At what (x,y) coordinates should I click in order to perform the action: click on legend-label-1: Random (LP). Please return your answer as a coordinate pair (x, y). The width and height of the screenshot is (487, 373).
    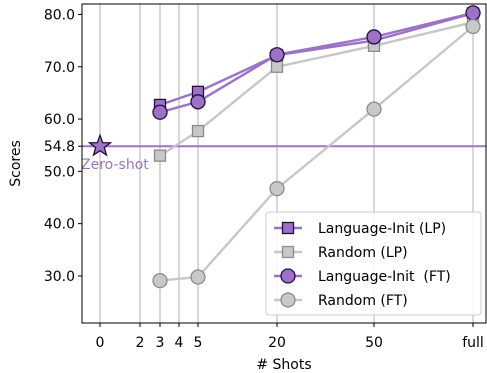
    Looking at the image, I should click on (363, 253).